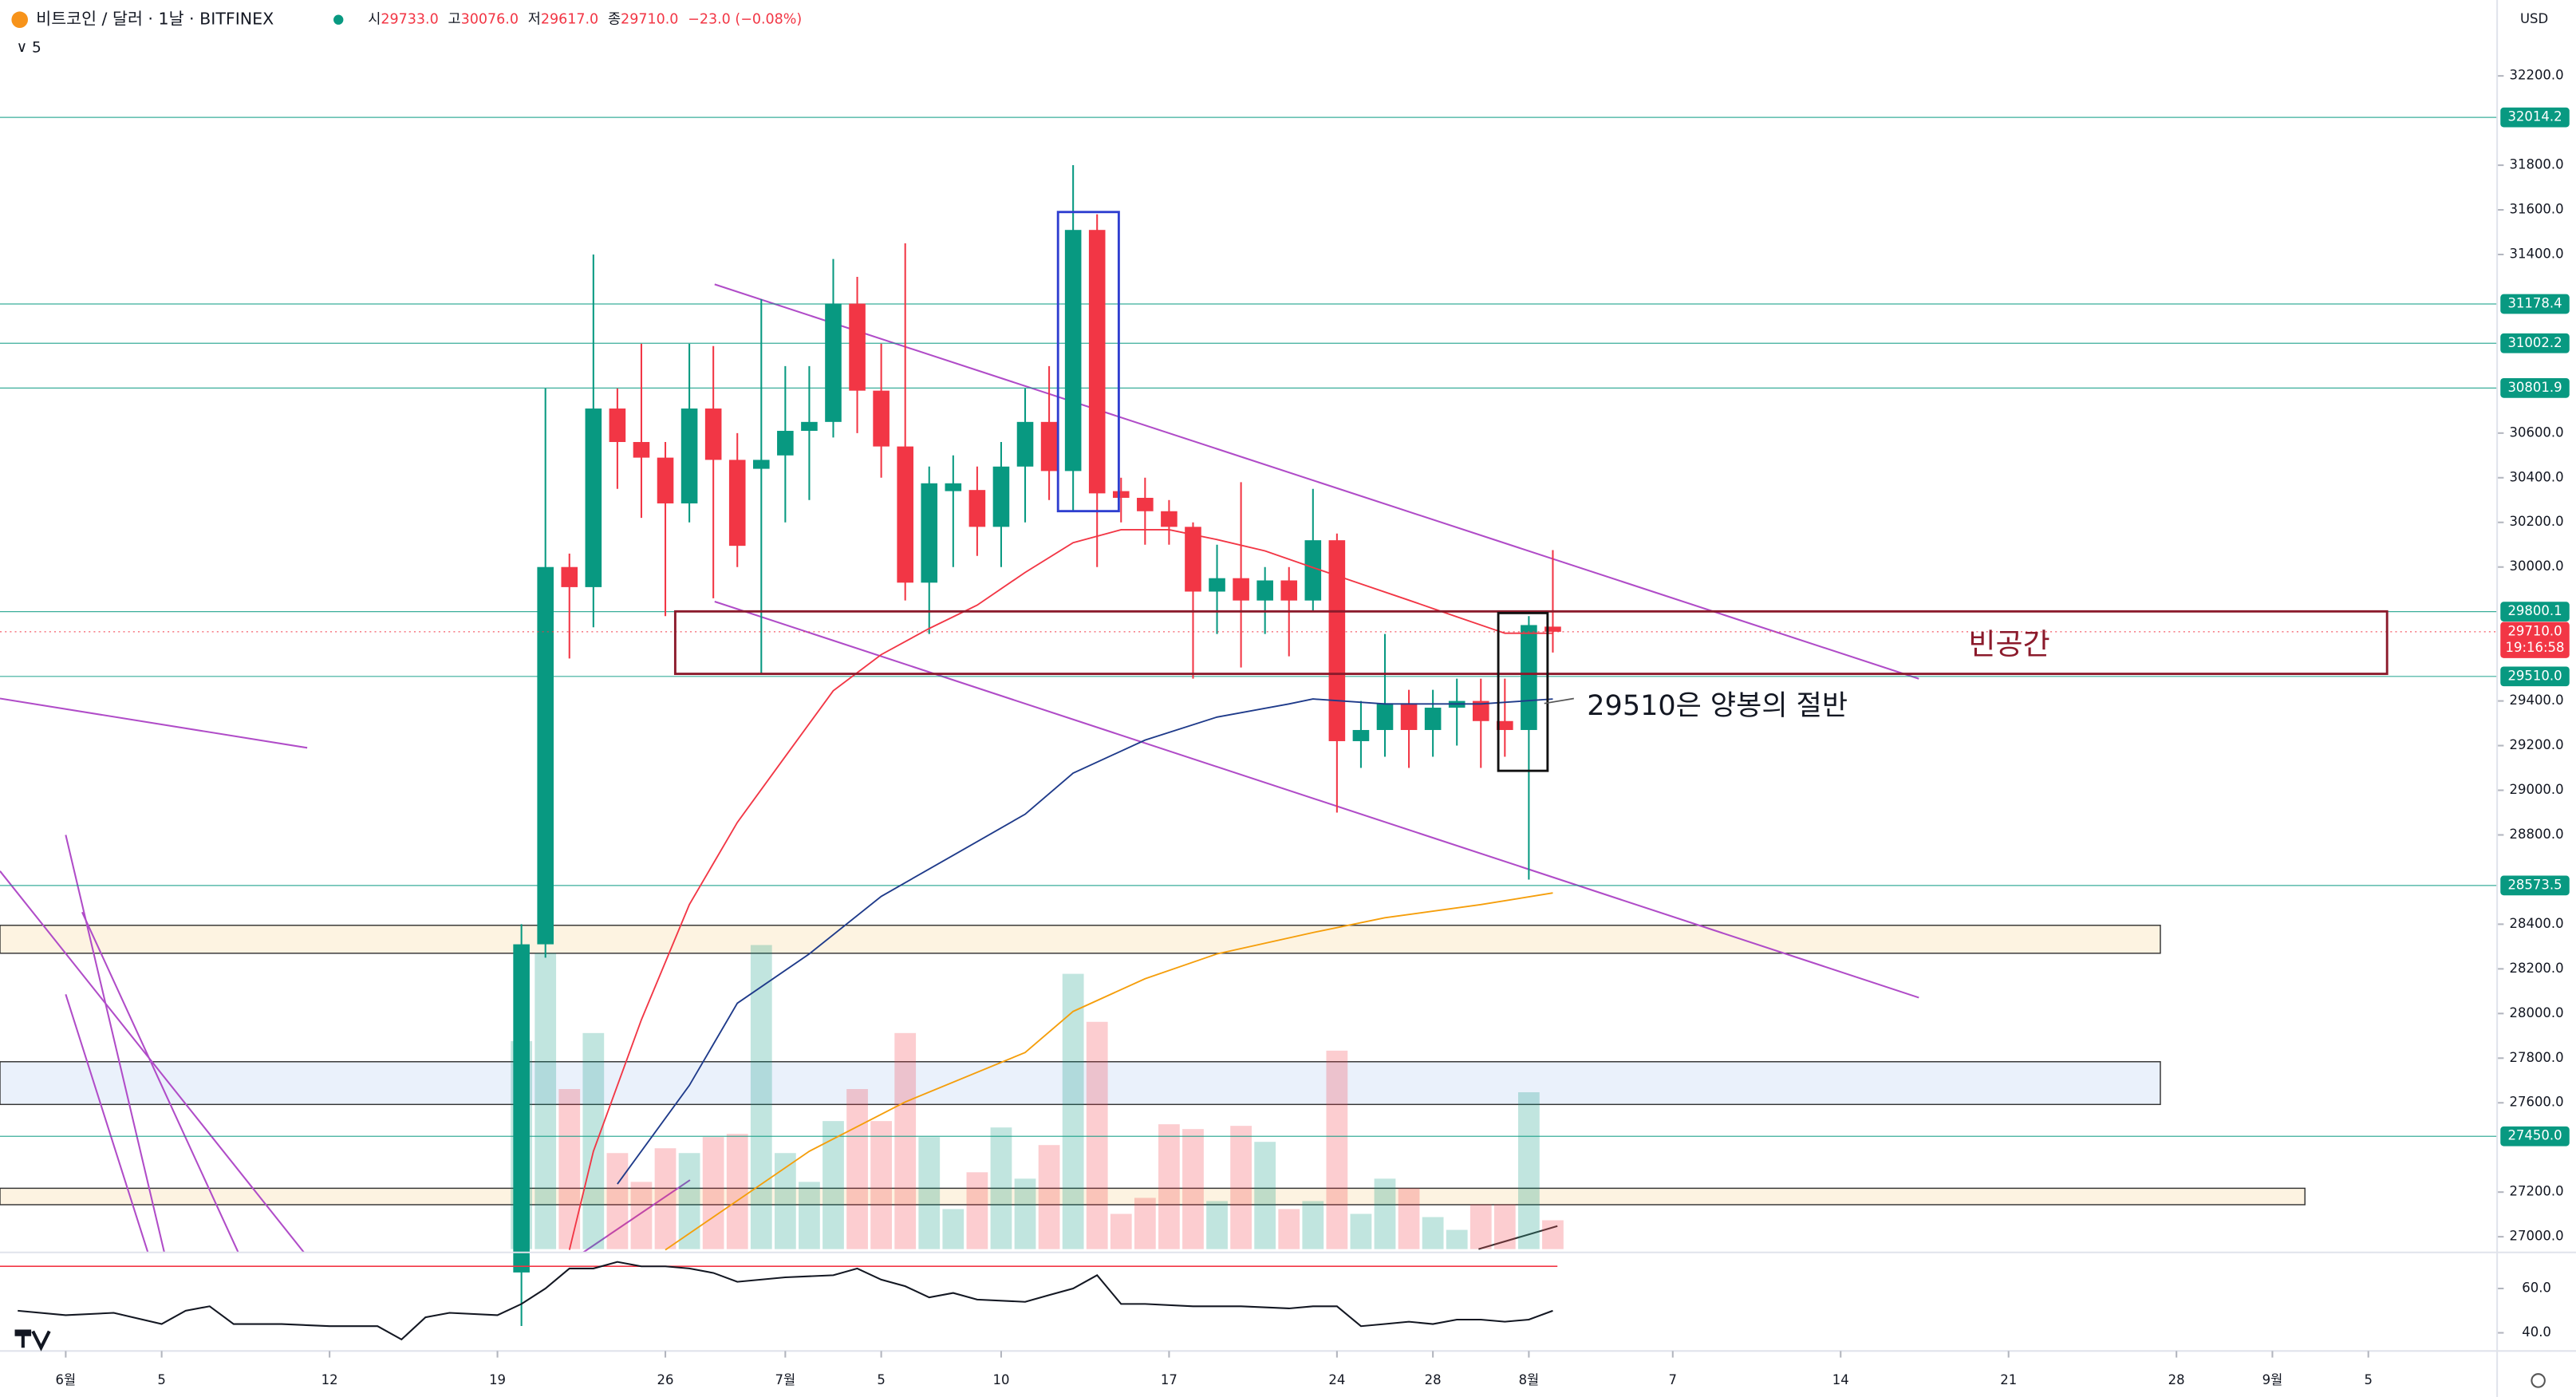 The width and height of the screenshot is (2576, 1397). What do you see at coordinates (2537, 165) in the screenshot?
I see `y-tick-label: 31800.0` at bounding box center [2537, 165].